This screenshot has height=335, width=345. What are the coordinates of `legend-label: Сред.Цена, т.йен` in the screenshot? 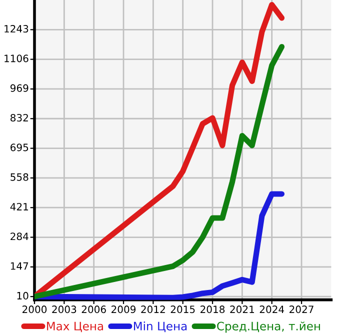 It's located at (268, 327).